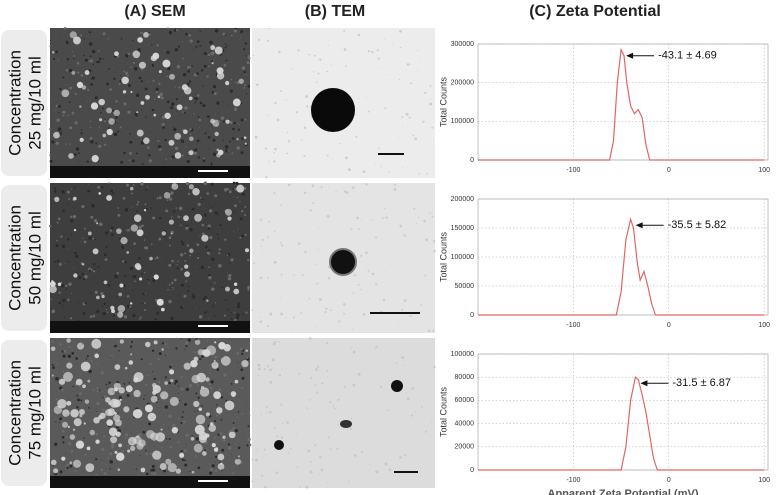 Image resolution: width=780 pixels, height=495 pixels. Describe the element at coordinates (333, 110) in the screenshot. I see `nanoparticle` at that location.